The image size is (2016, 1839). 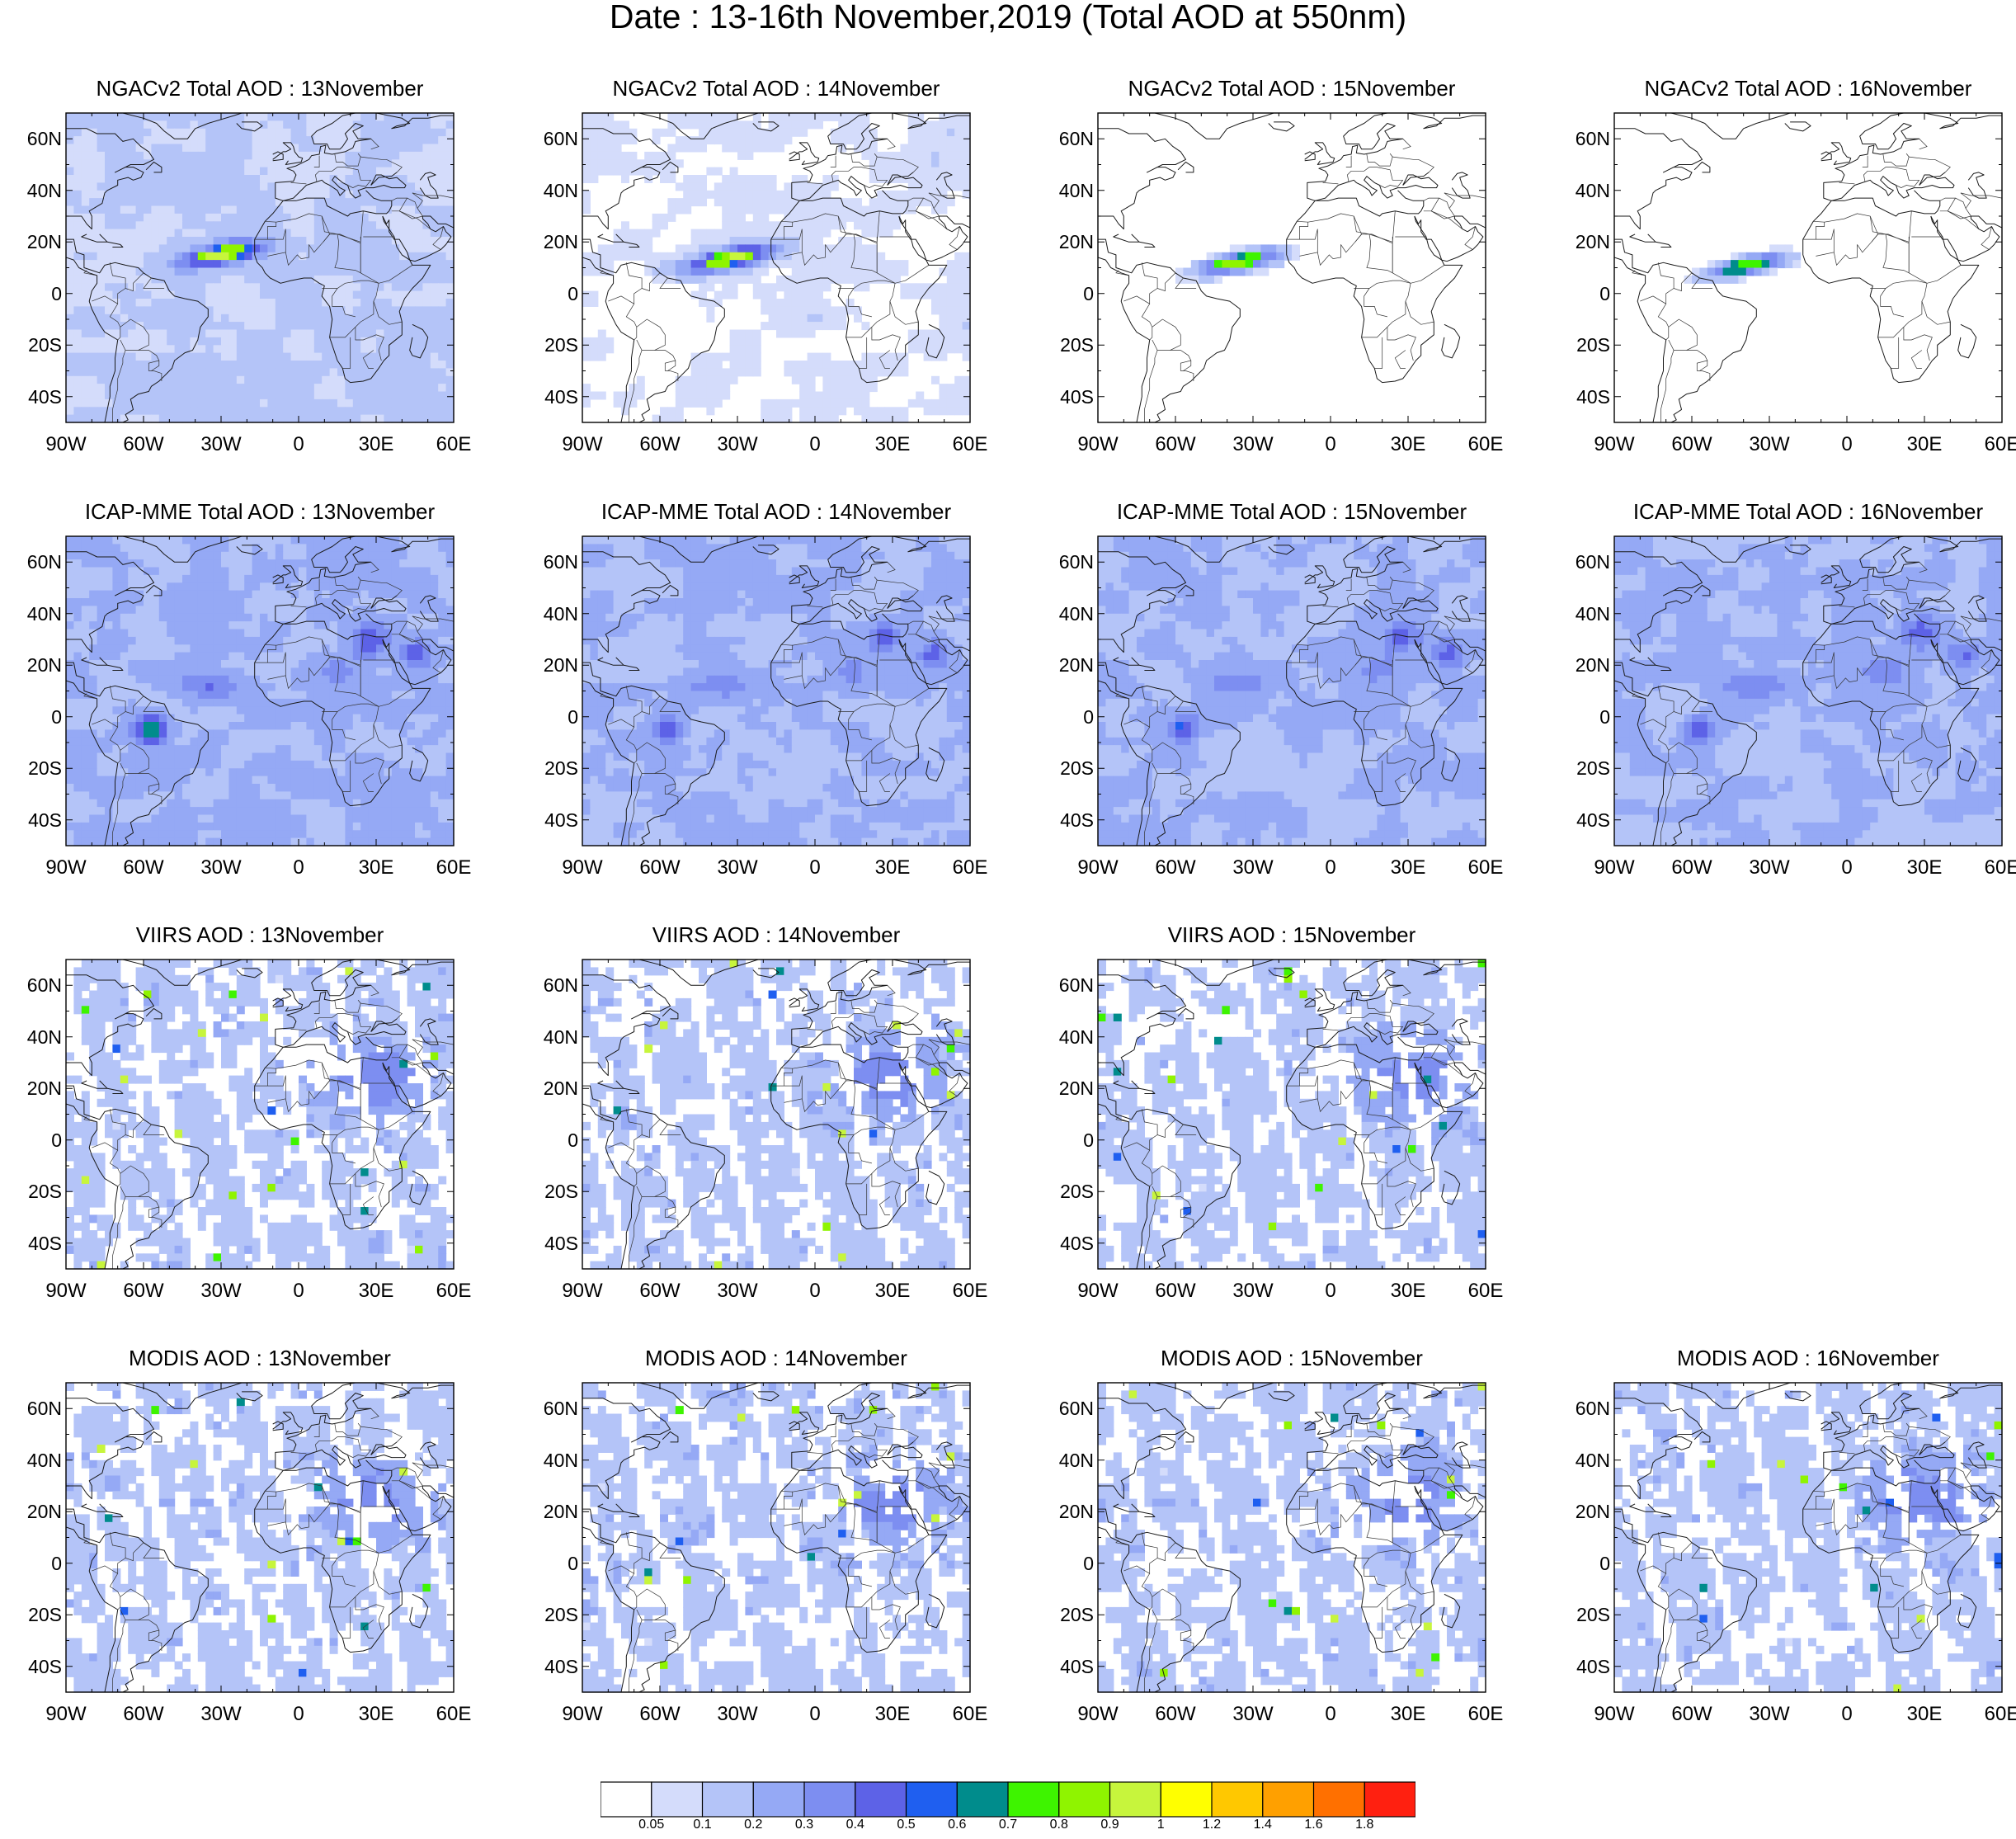 I want to click on panel-title: MODIS AOD : 16November, so click(x=1790, y=1358).